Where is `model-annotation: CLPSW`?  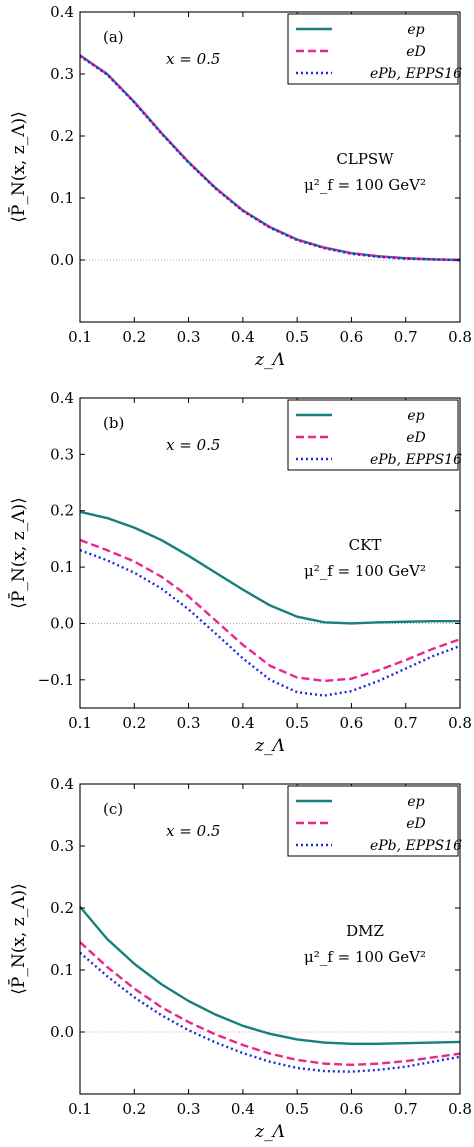
model-annotation: CLPSW is located at coordinates (365, 159).